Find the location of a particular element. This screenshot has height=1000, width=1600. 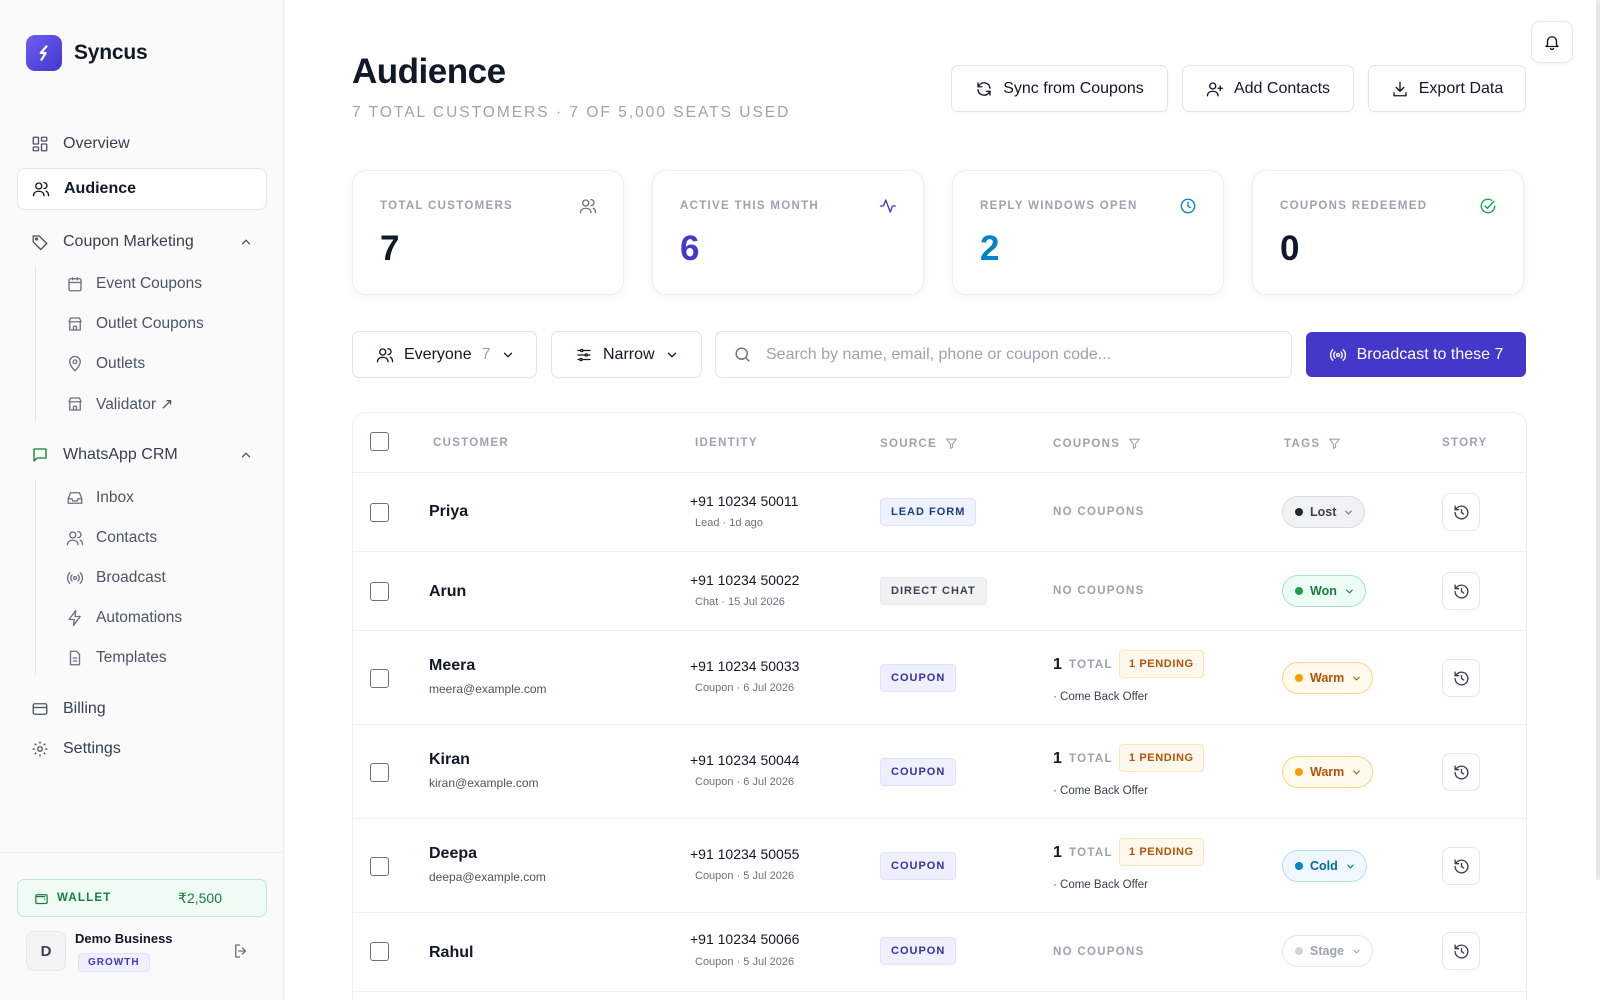

gear-icon is located at coordinates (40, 749).